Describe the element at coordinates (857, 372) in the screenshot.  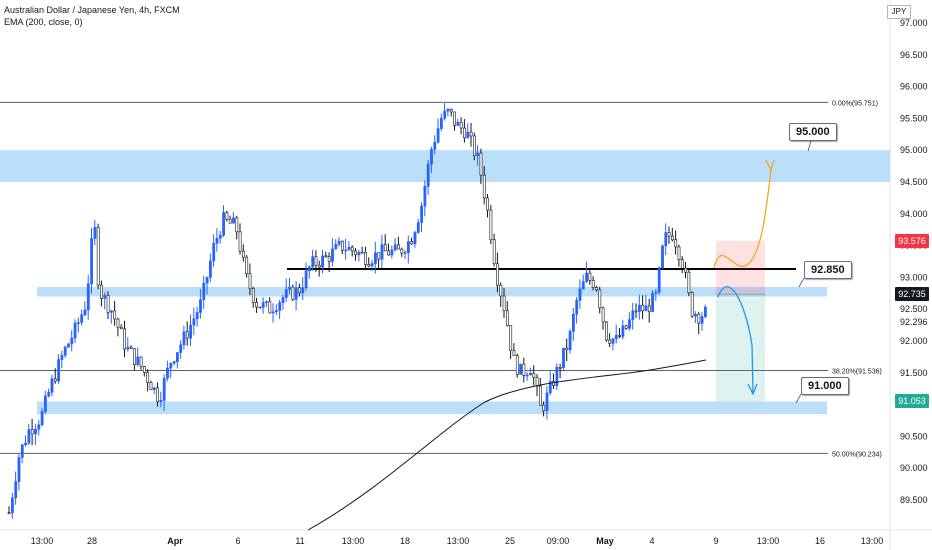
I see `fib-label: 38.20%(91.536)` at that location.